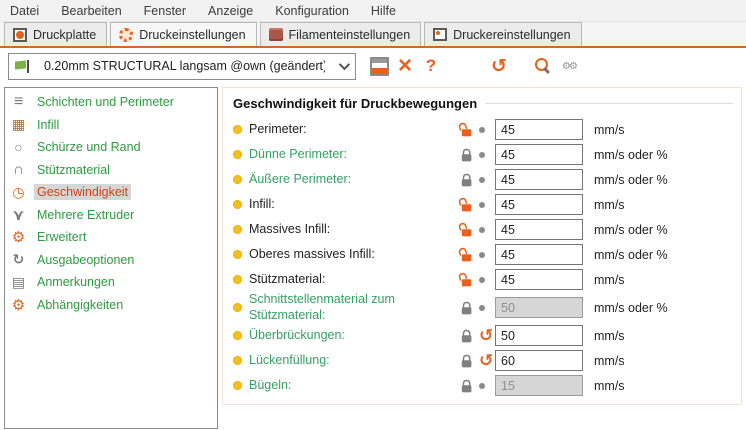 The image size is (746, 430). What do you see at coordinates (76, 282) in the screenshot?
I see `sidebar-item-label: Anmerkungen` at bounding box center [76, 282].